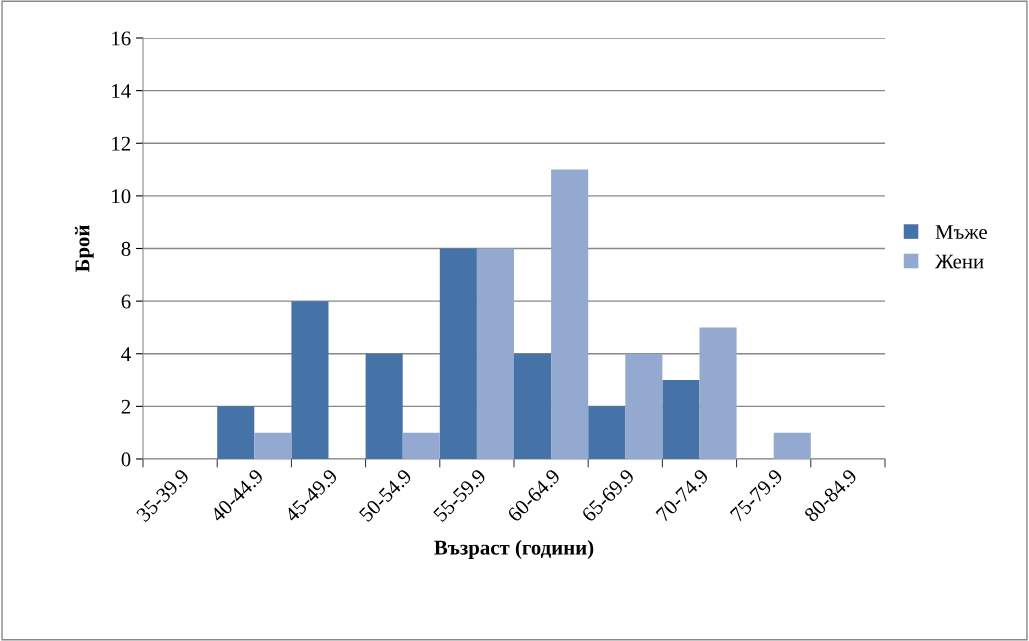 The width and height of the screenshot is (1029, 641). Describe the element at coordinates (121, 143) in the screenshot. I see `y-tick-label: 12` at that location.